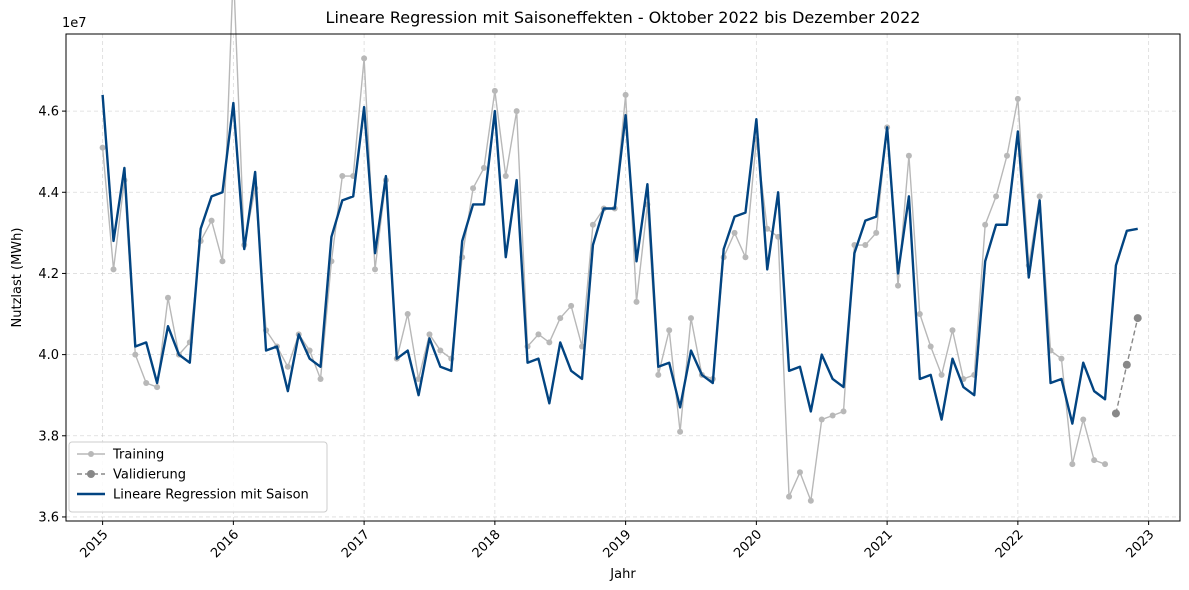 The width and height of the screenshot is (1189, 590). I want to click on x-axis-label: Jahr, so click(622, 574).